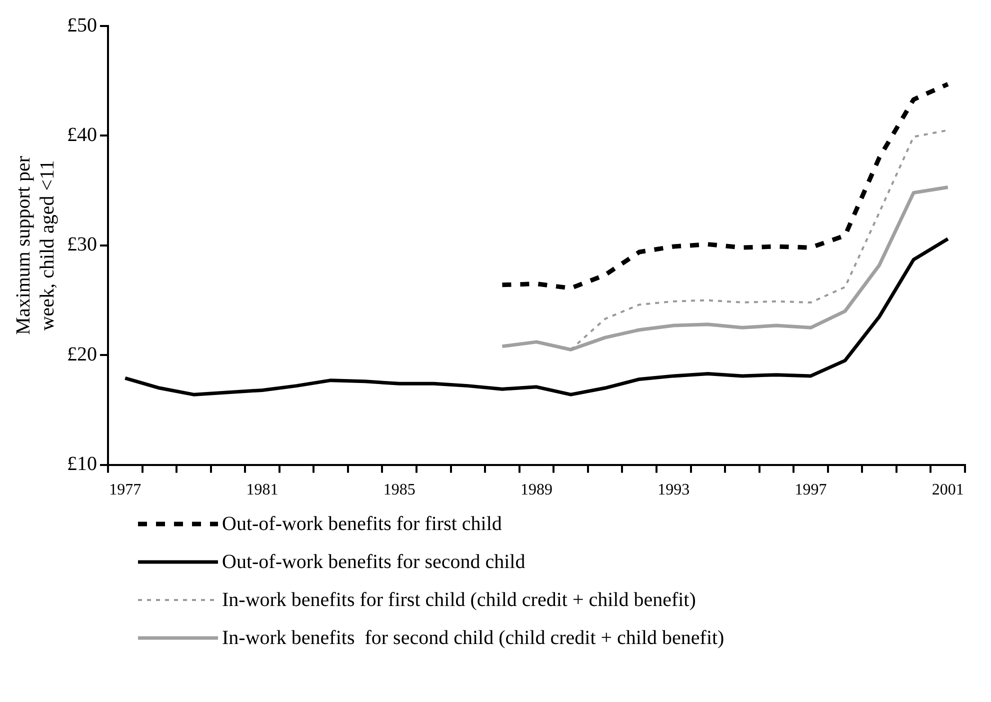 The height and width of the screenshot is (702, 991). What do you see at coordinates (459, 600) in the screenshot?
I see `legend-label: In-work benefits for first child (child credit + child benefit)` at bounding box center [459, 600].